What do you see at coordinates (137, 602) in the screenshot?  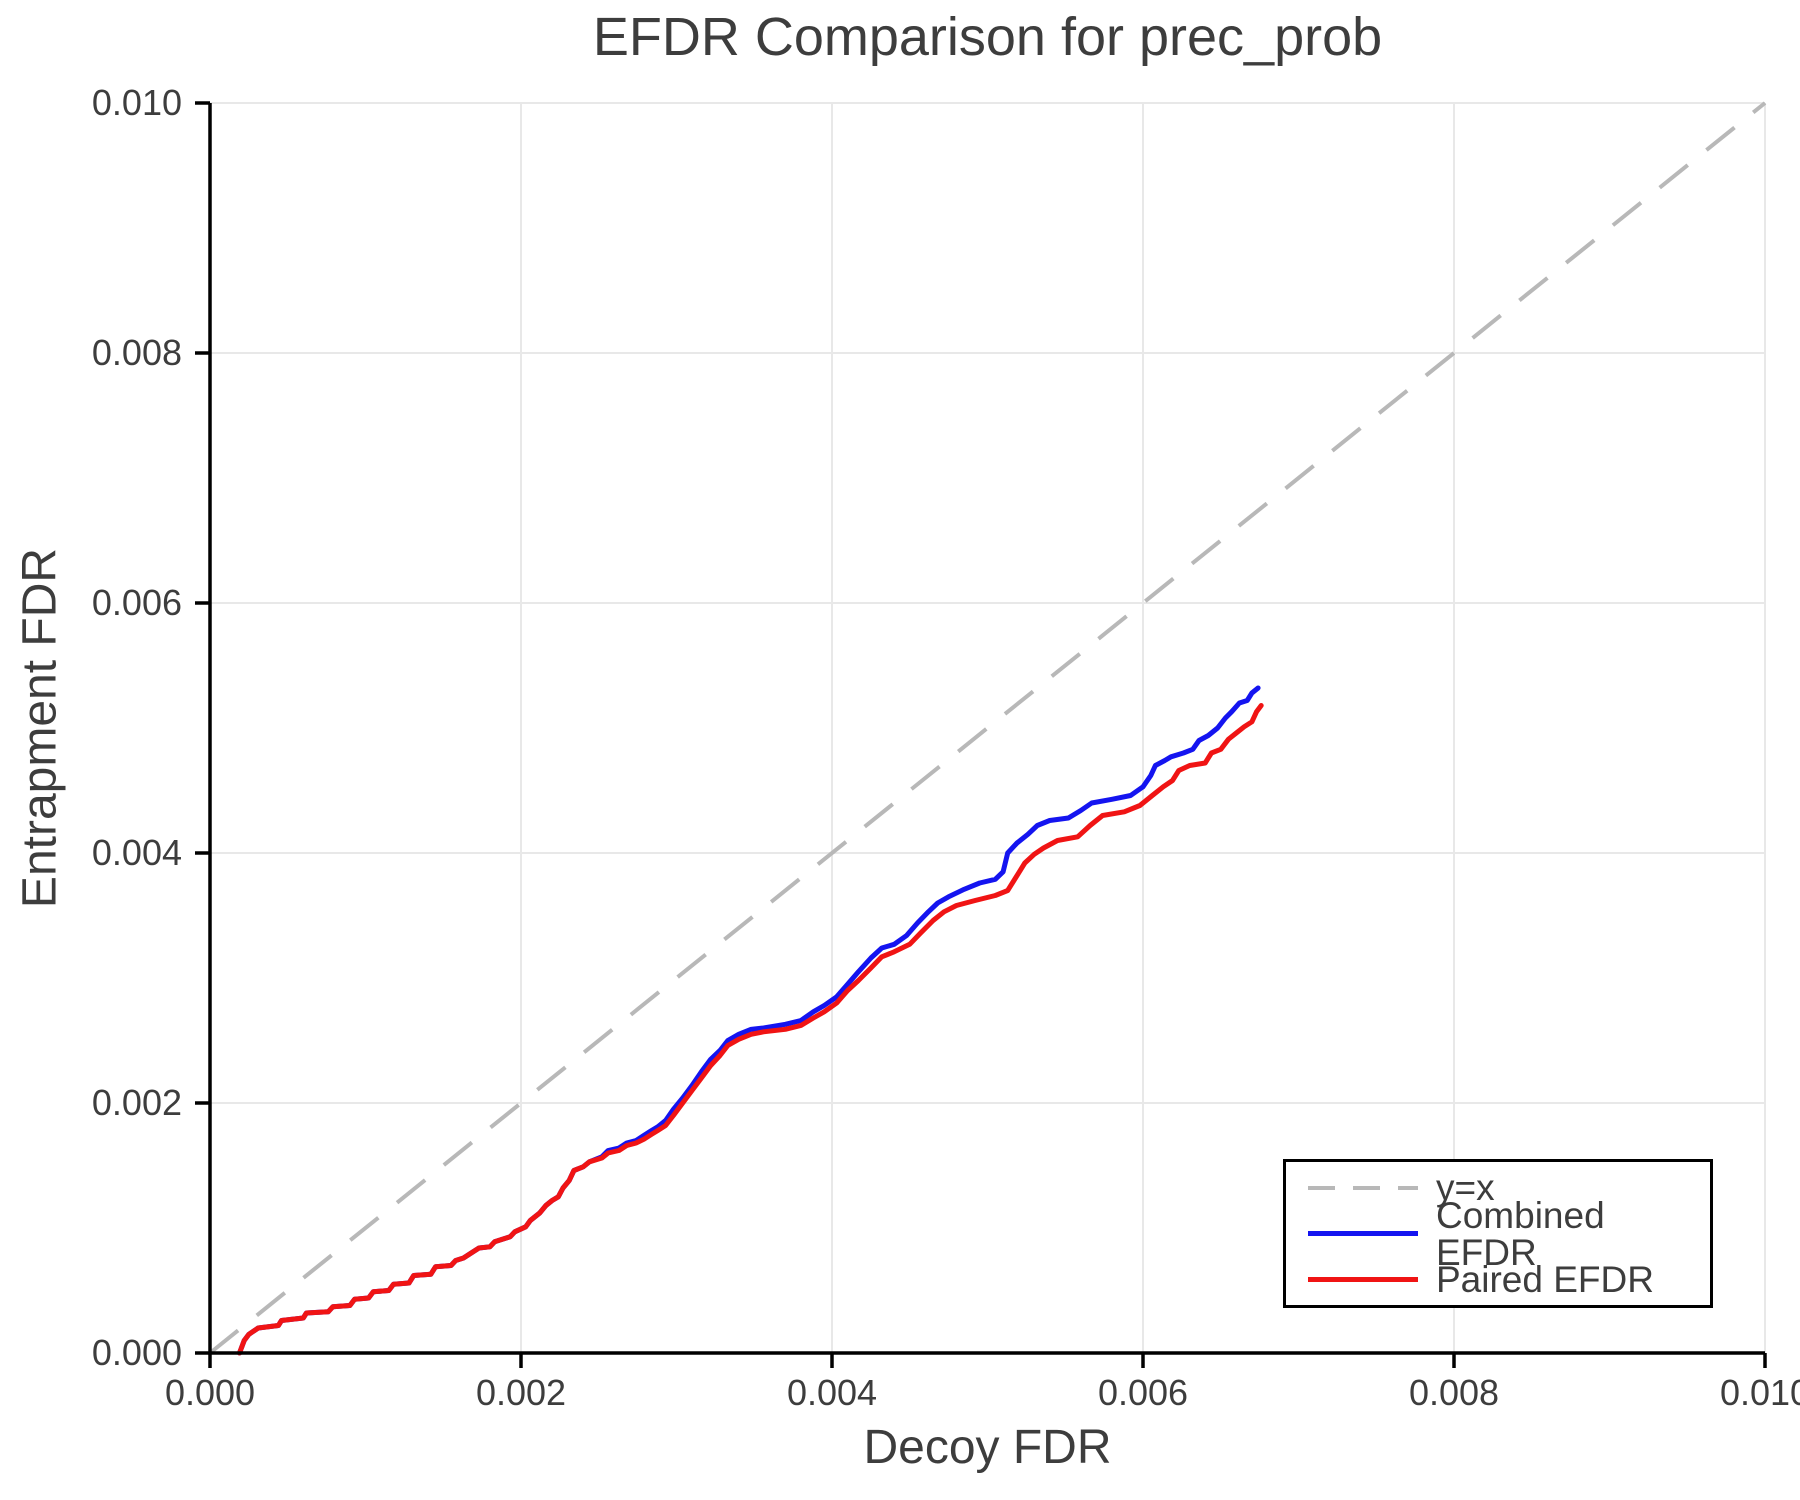 I see `y-tick-label: 0.006` at bounding box center [137, 602].